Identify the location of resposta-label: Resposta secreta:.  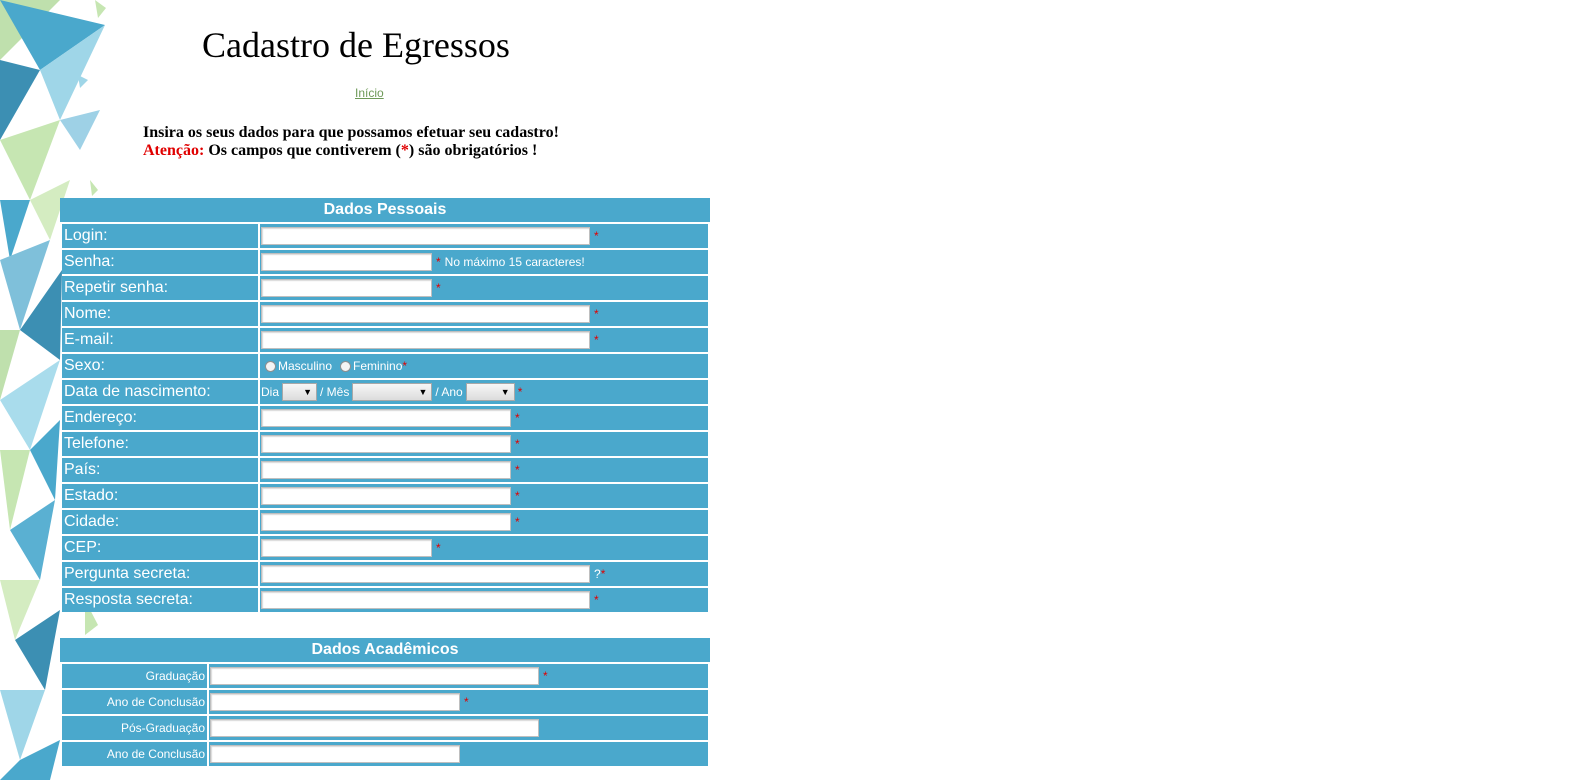
(160, 600).